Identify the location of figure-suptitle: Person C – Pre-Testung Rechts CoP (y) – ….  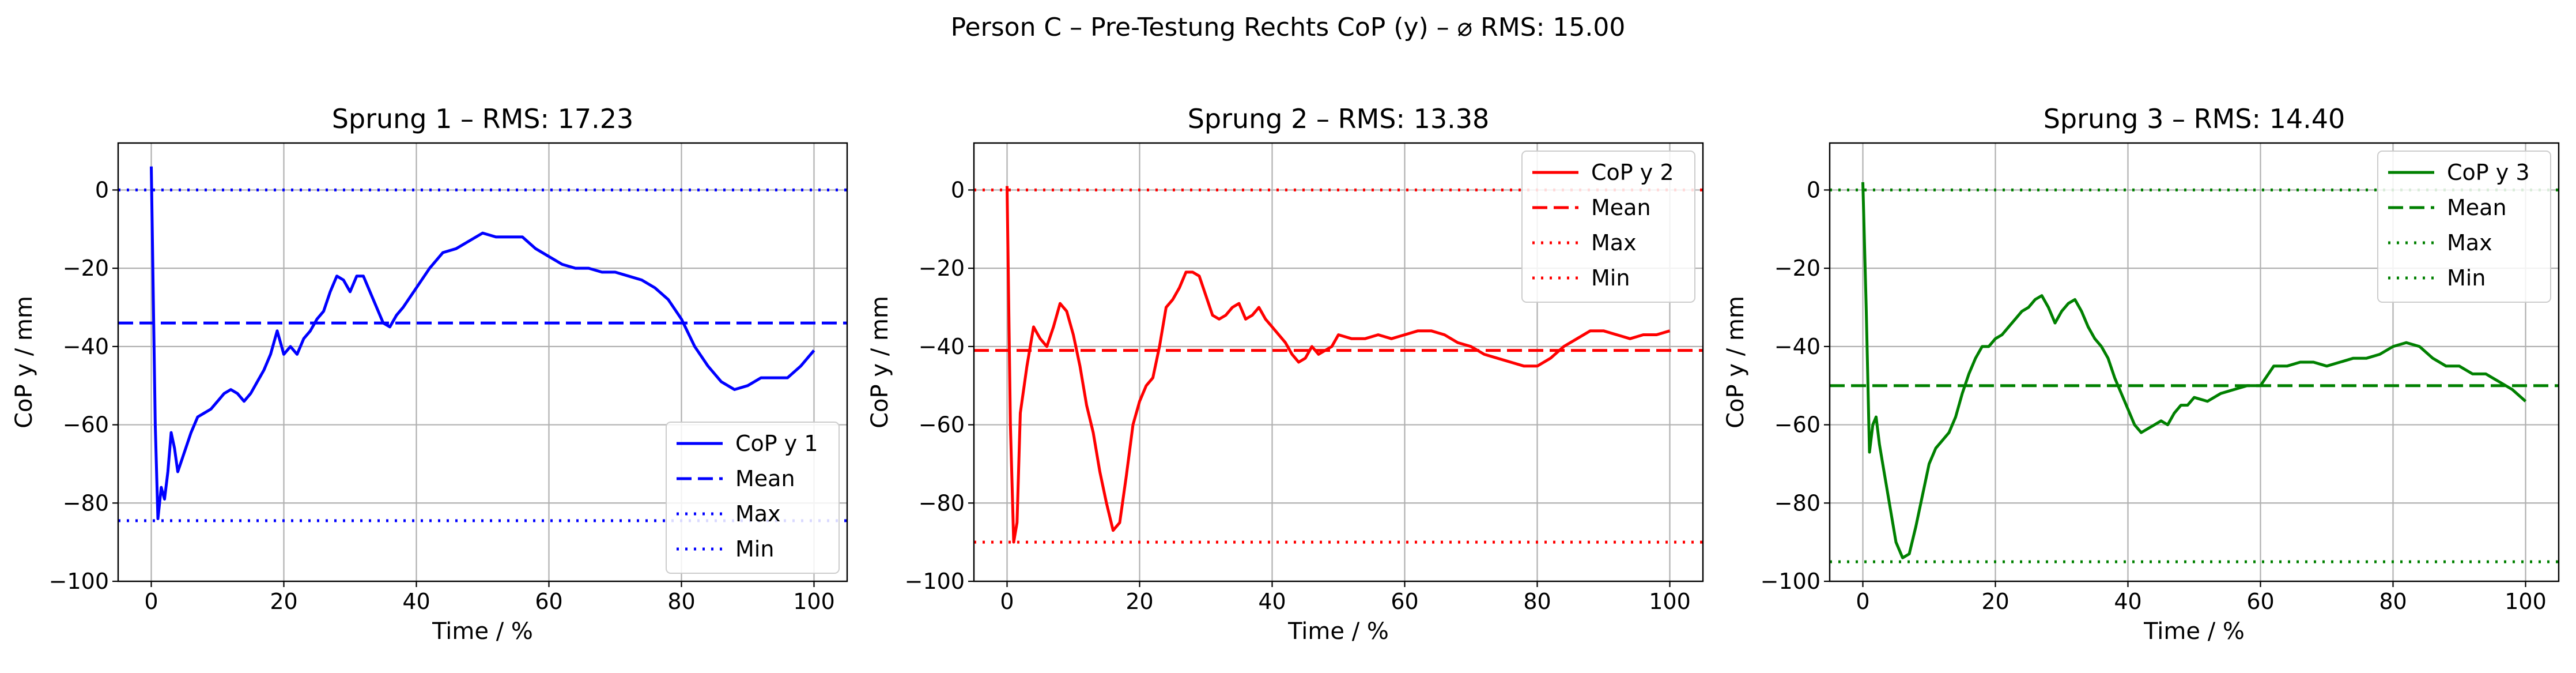
(1288, 27).